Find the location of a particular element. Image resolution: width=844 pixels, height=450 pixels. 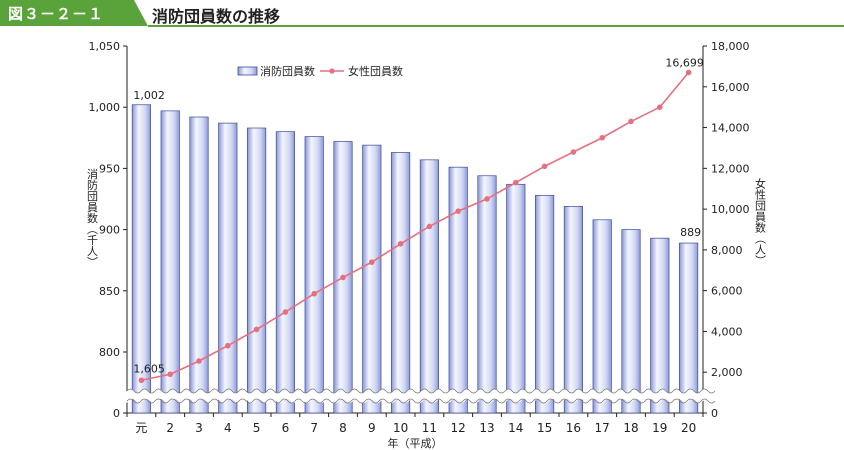

figure-label-tab is located at coordinates (74, 13).